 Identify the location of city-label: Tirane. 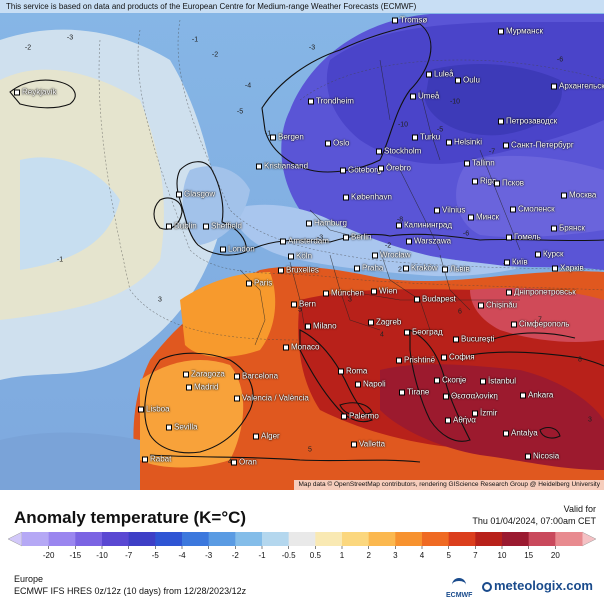
(414, 392).